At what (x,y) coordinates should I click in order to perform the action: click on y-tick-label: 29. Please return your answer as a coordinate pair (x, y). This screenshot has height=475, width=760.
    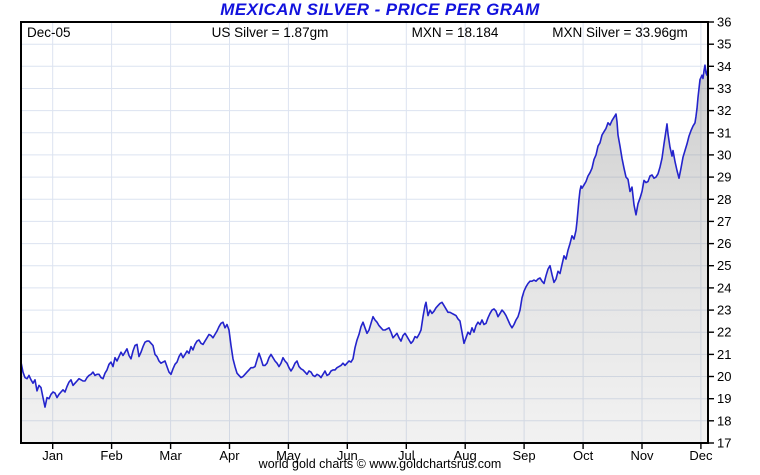
    Looking at the image, I should click on (724, 177).